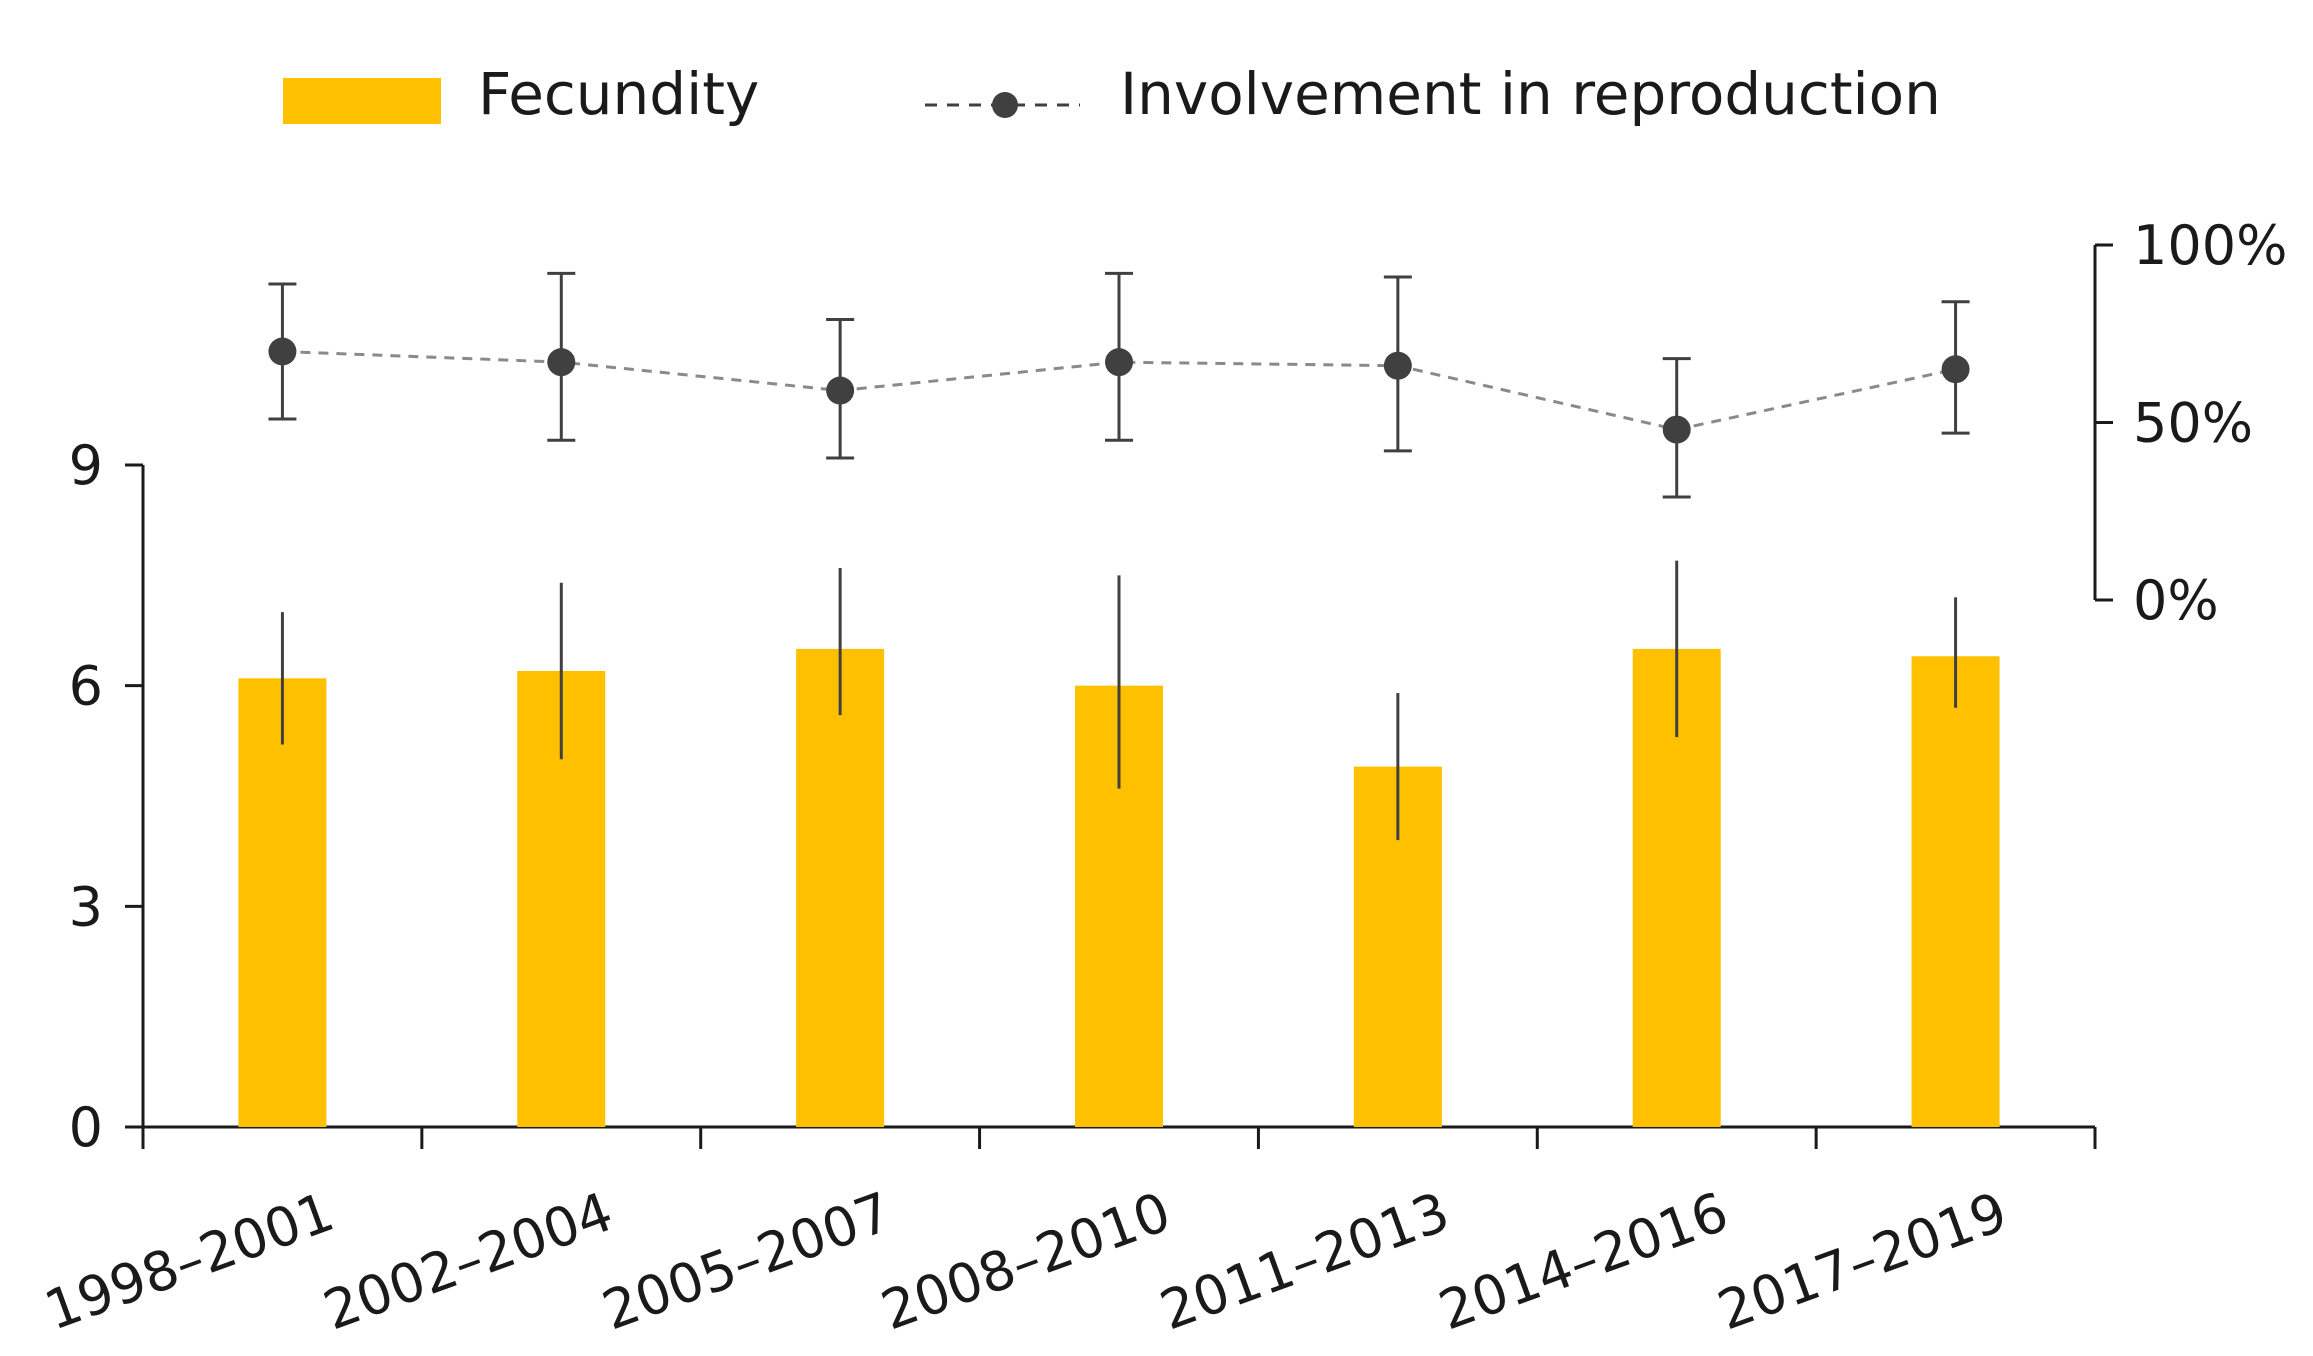 This screenshot has width=2313, height=1356. What do you see at coordinates (86, 1127) in the screenshot?
I see `y-left-tick-label: 0` at bounding box center [86, 1127].